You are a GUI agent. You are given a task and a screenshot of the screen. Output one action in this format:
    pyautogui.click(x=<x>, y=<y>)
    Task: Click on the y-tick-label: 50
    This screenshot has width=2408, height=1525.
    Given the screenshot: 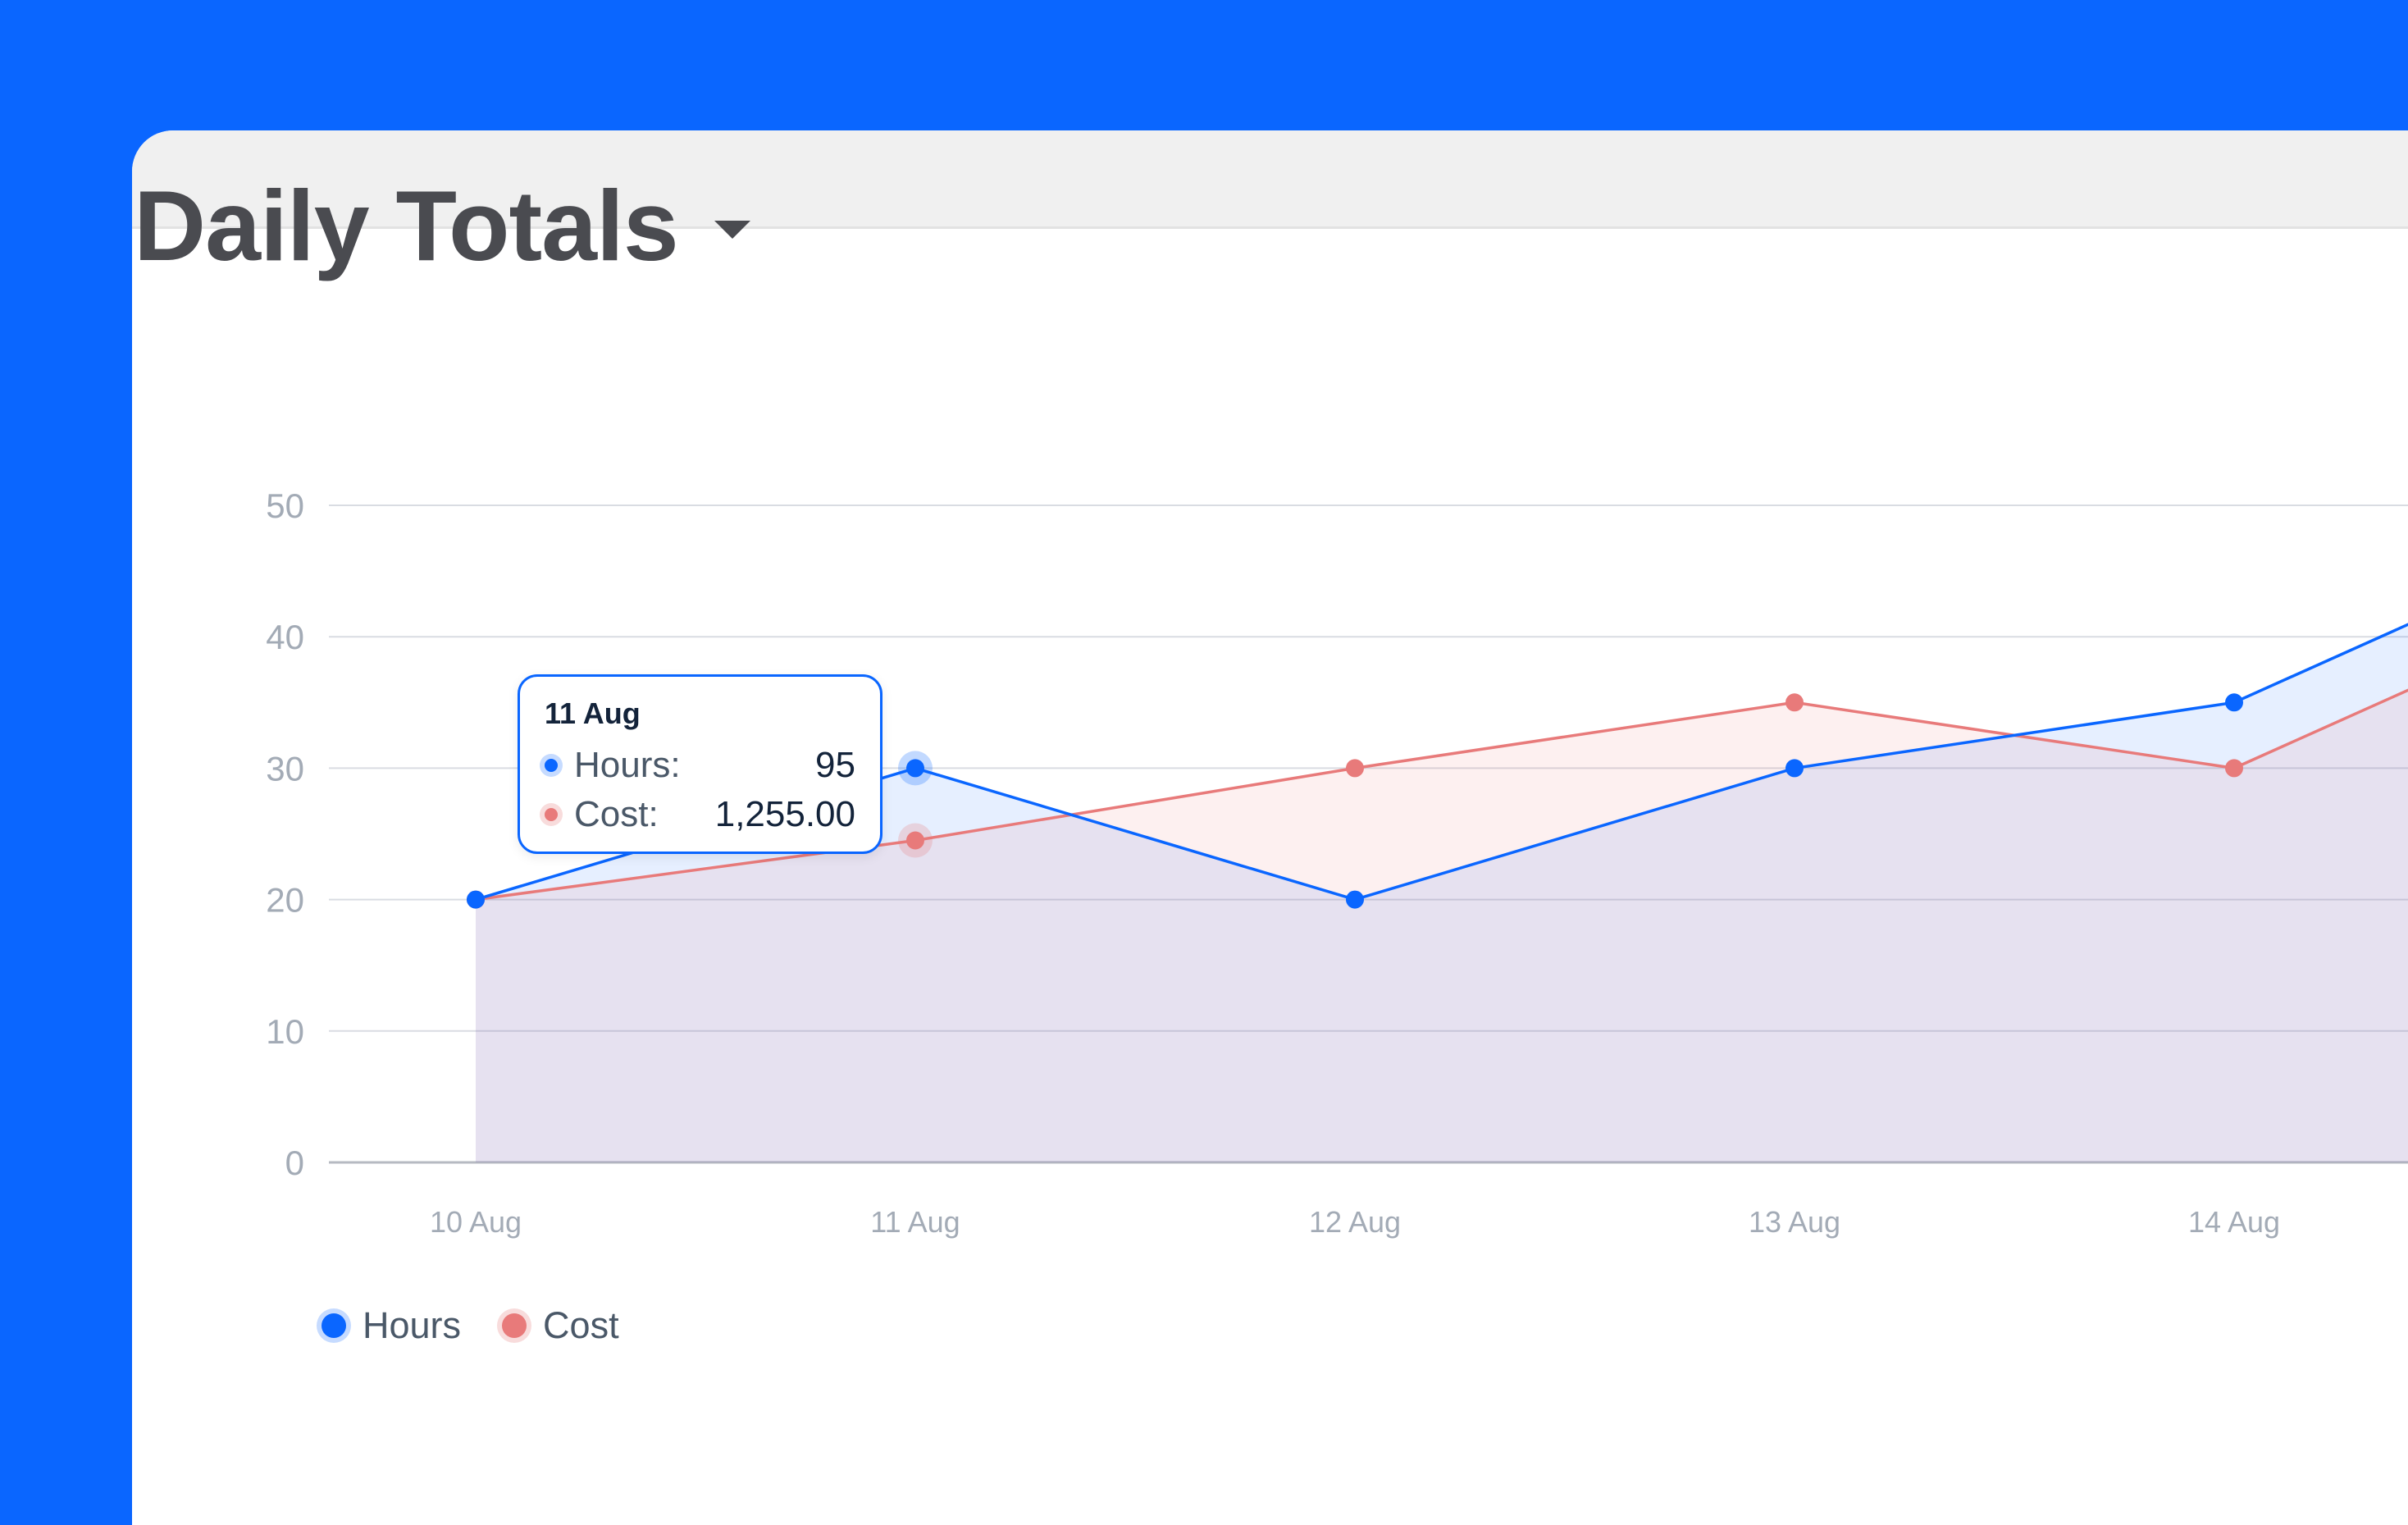 What is the action you would take?
    pyautogui.click(x=285, y=505)
    